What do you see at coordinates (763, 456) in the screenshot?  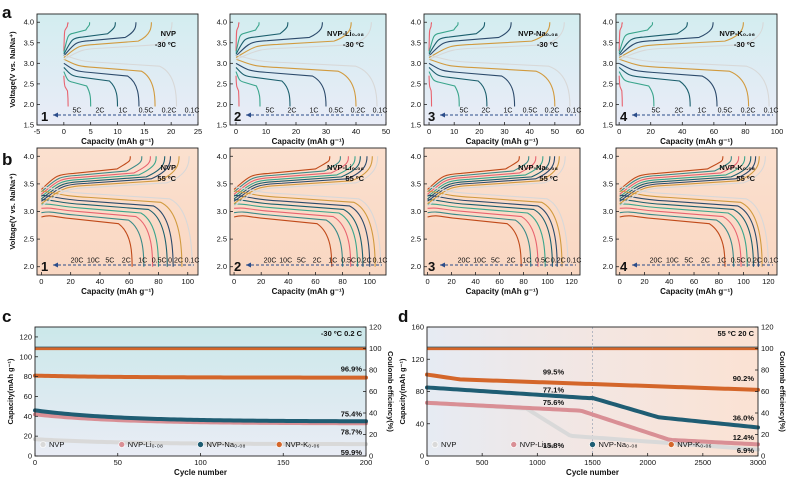 I see `y2-tick-label: 0` at bounding box center [763, 456].